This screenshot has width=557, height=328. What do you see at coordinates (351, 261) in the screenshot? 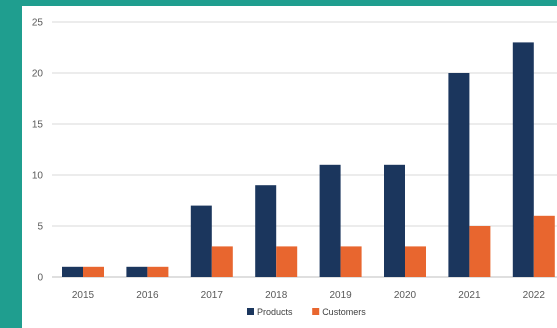
I see `bar-customers-2019` at bounding box center [351, 261].